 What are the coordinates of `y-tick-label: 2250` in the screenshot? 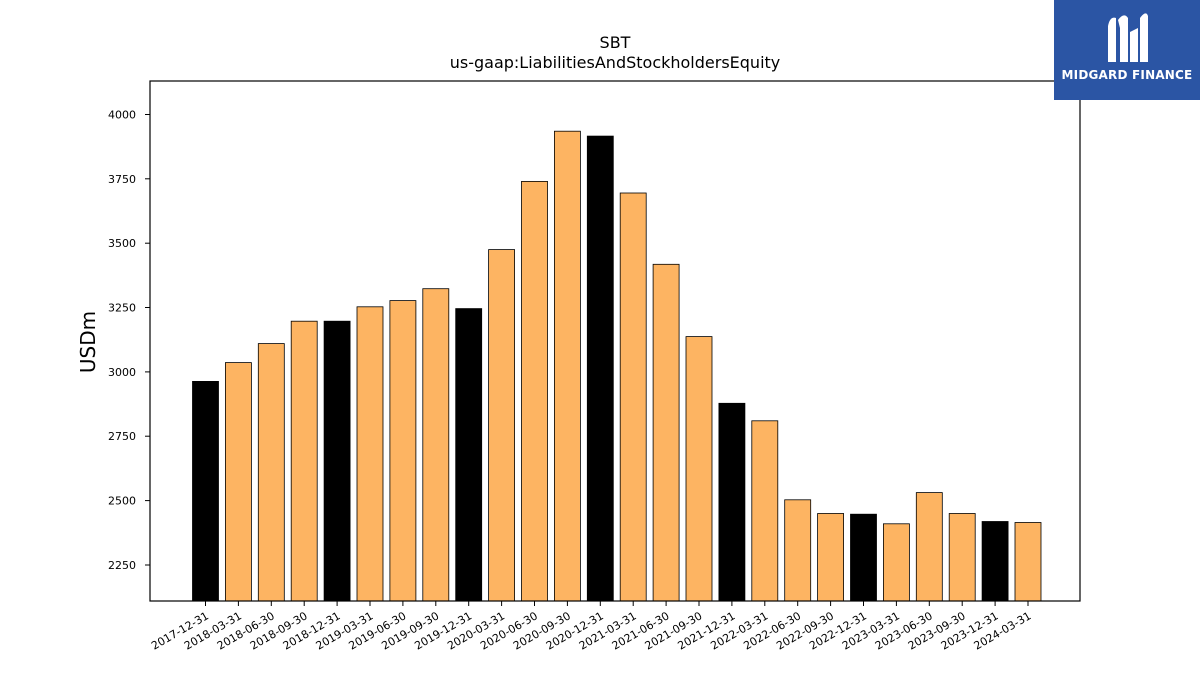 It's located at (122, 565).